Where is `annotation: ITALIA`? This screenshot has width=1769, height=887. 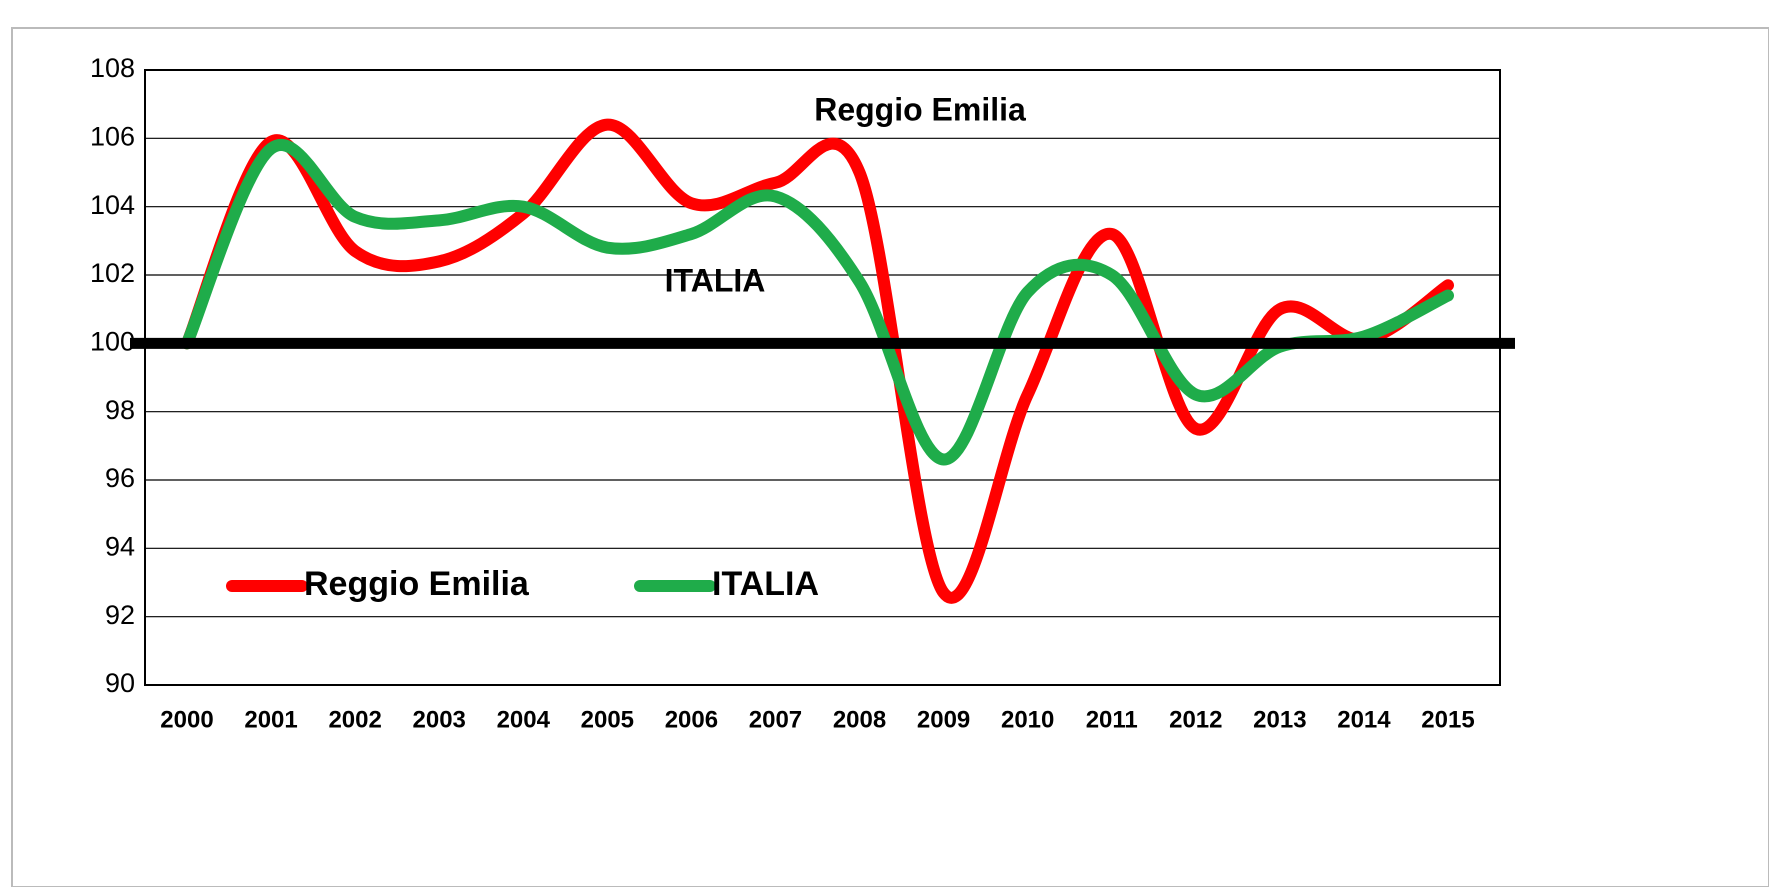 annotation: ITALIA is located at coordinates (715, 280).